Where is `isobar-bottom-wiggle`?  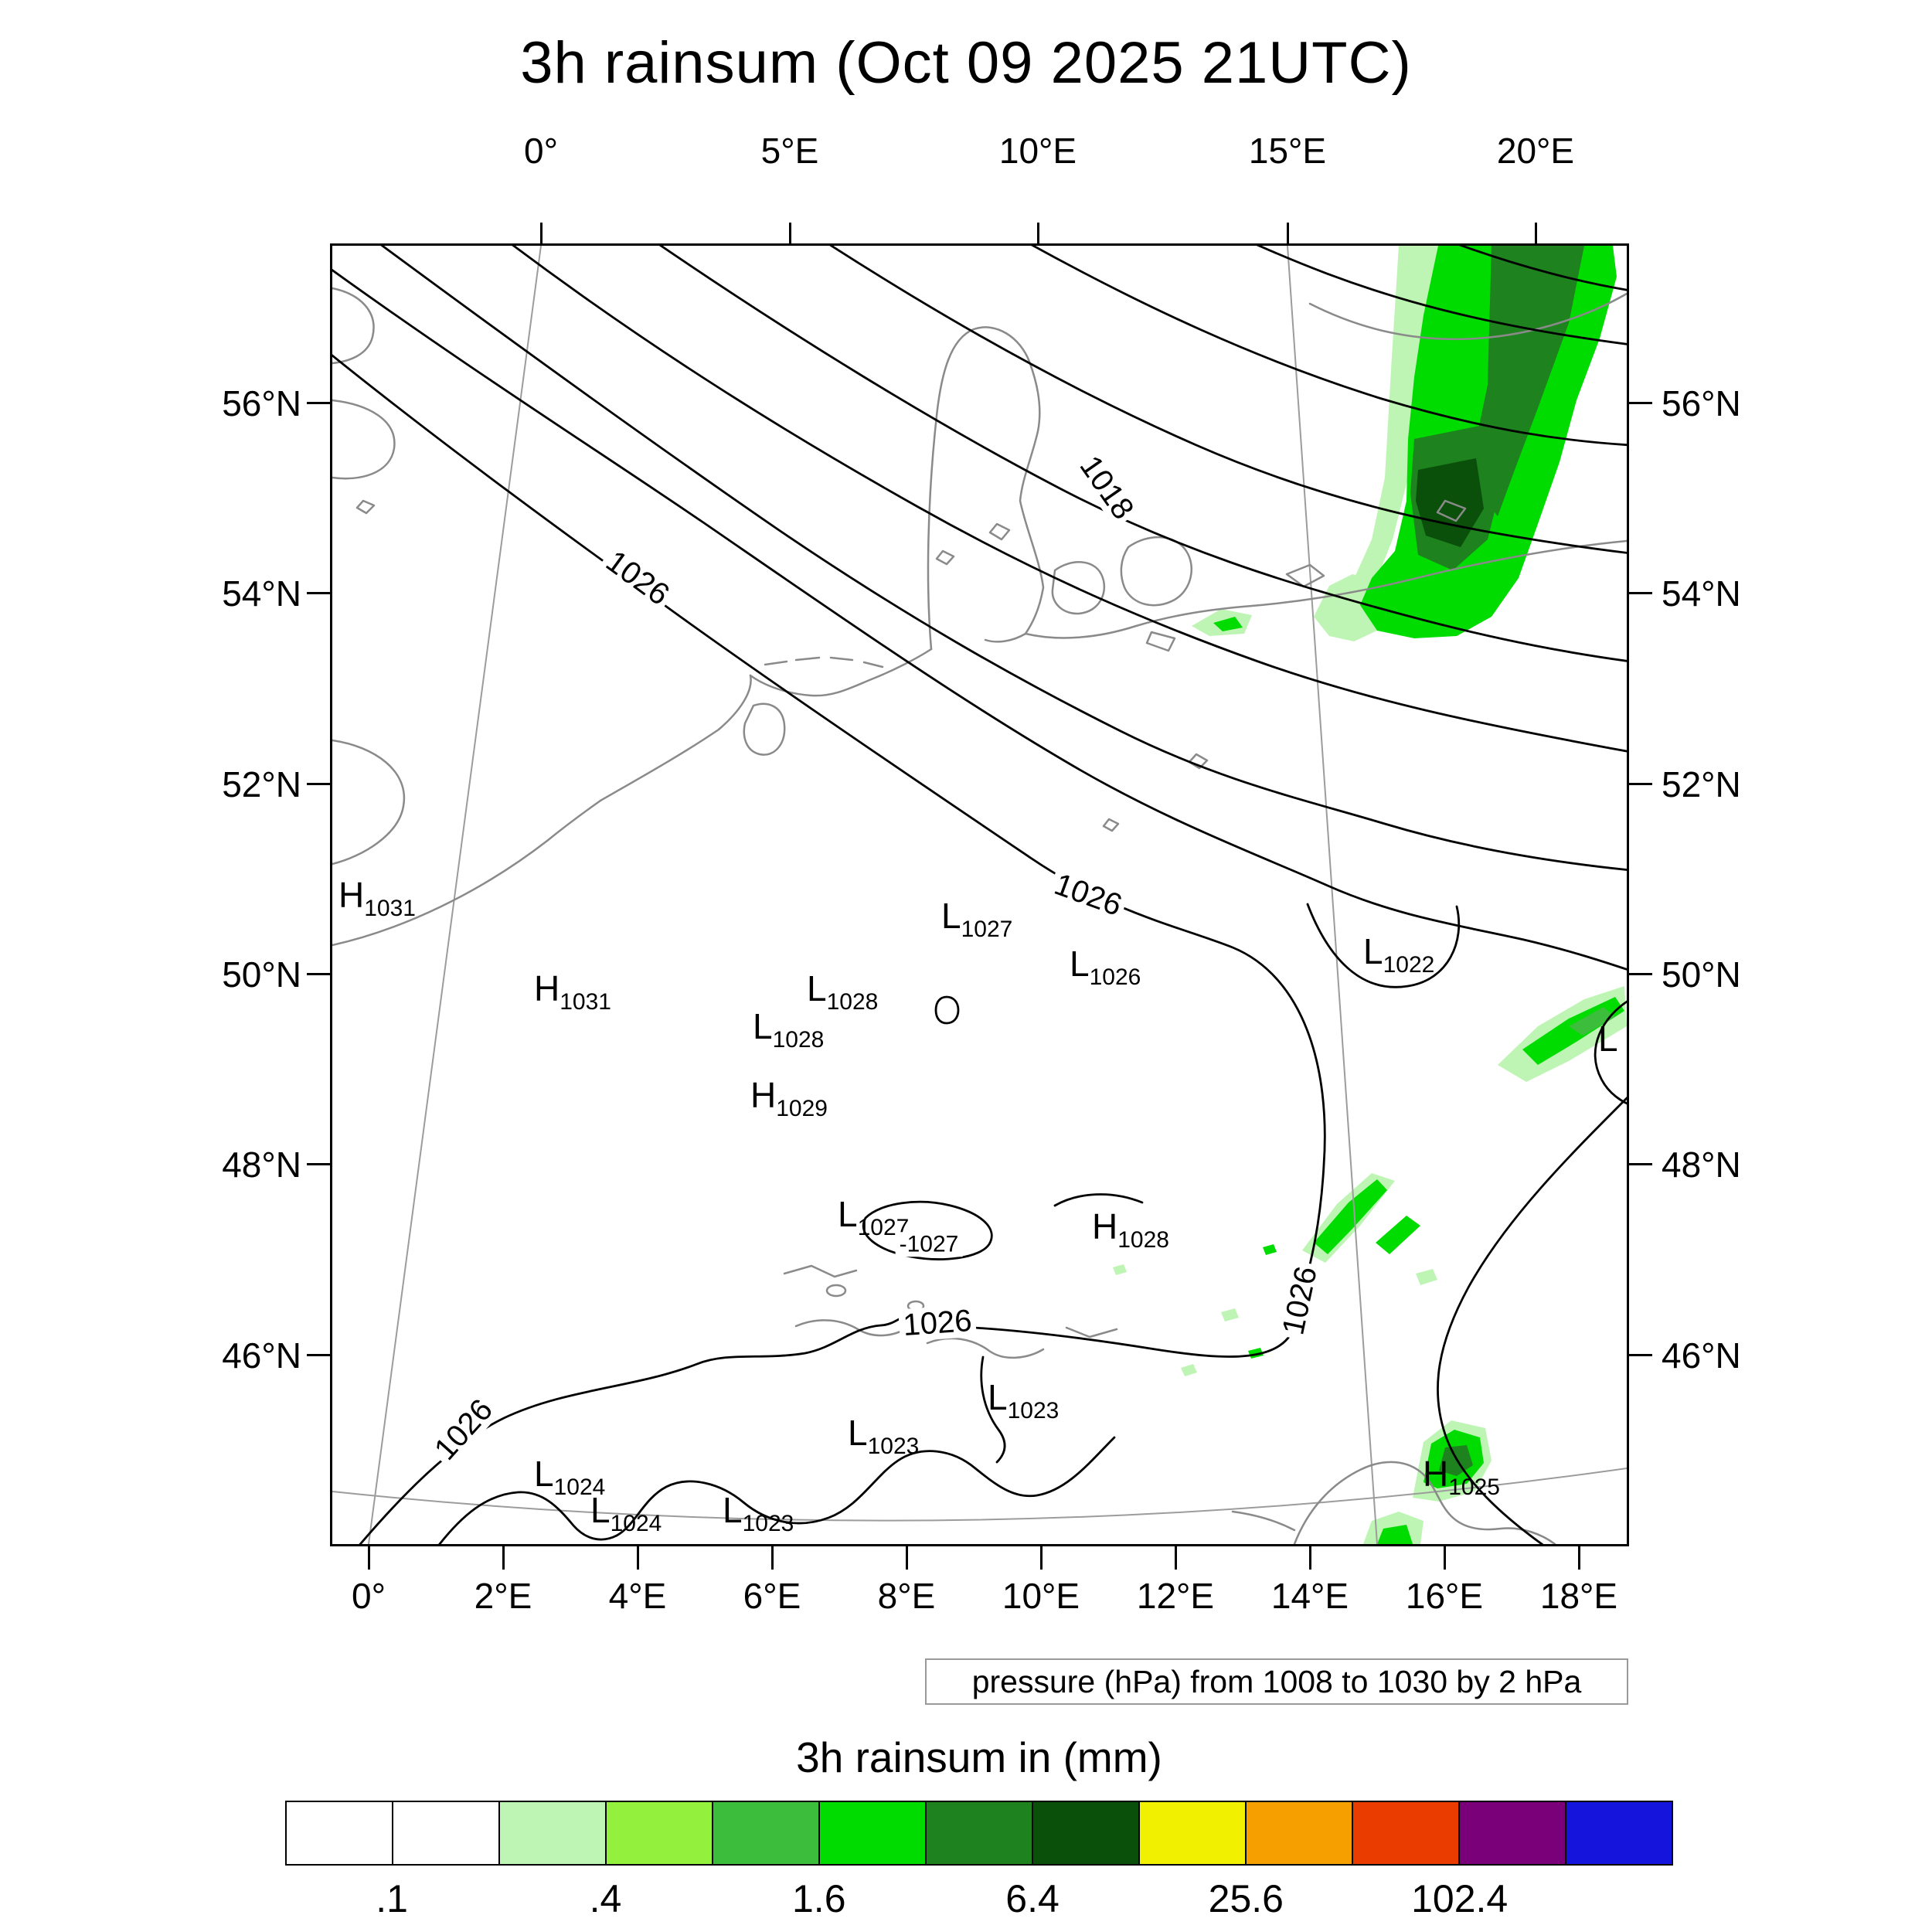
isobar-bottom-wiggle is located at coordinates (777, 1490).